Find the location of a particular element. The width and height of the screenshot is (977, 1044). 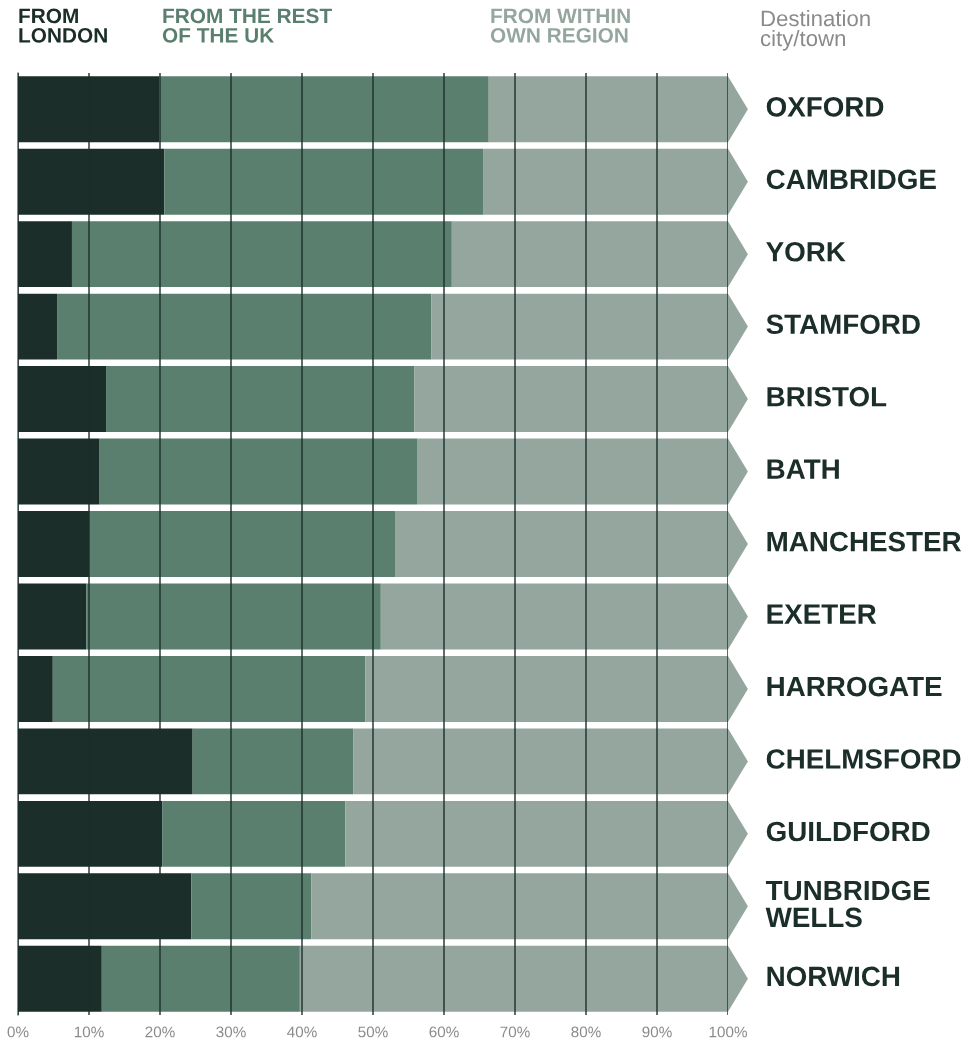

y-tick-label: OXFORD is located at coordinates (825, 107).